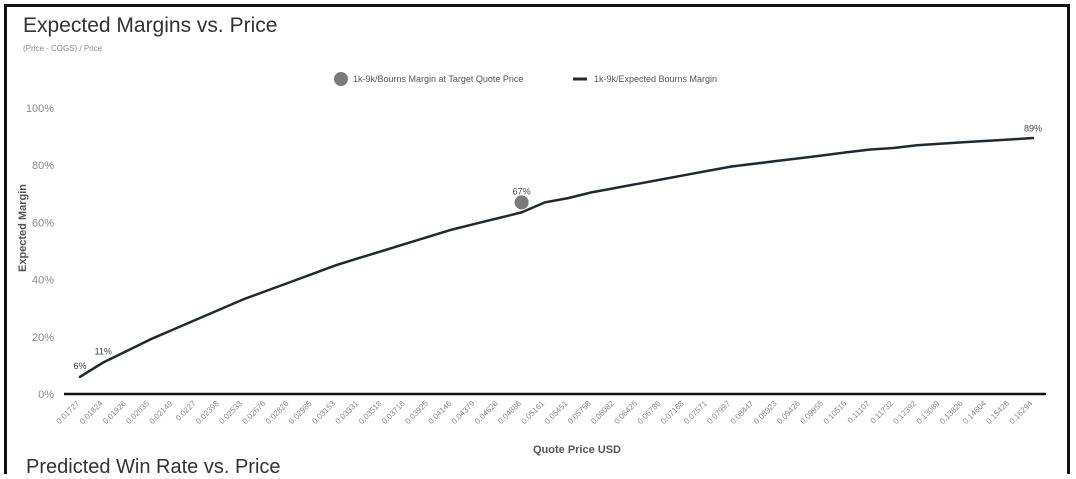  What do you see at coordinates (532, 412) in the screenshot?
I see `x-tick-label: 0.05161` at bounding box center [532, 412].